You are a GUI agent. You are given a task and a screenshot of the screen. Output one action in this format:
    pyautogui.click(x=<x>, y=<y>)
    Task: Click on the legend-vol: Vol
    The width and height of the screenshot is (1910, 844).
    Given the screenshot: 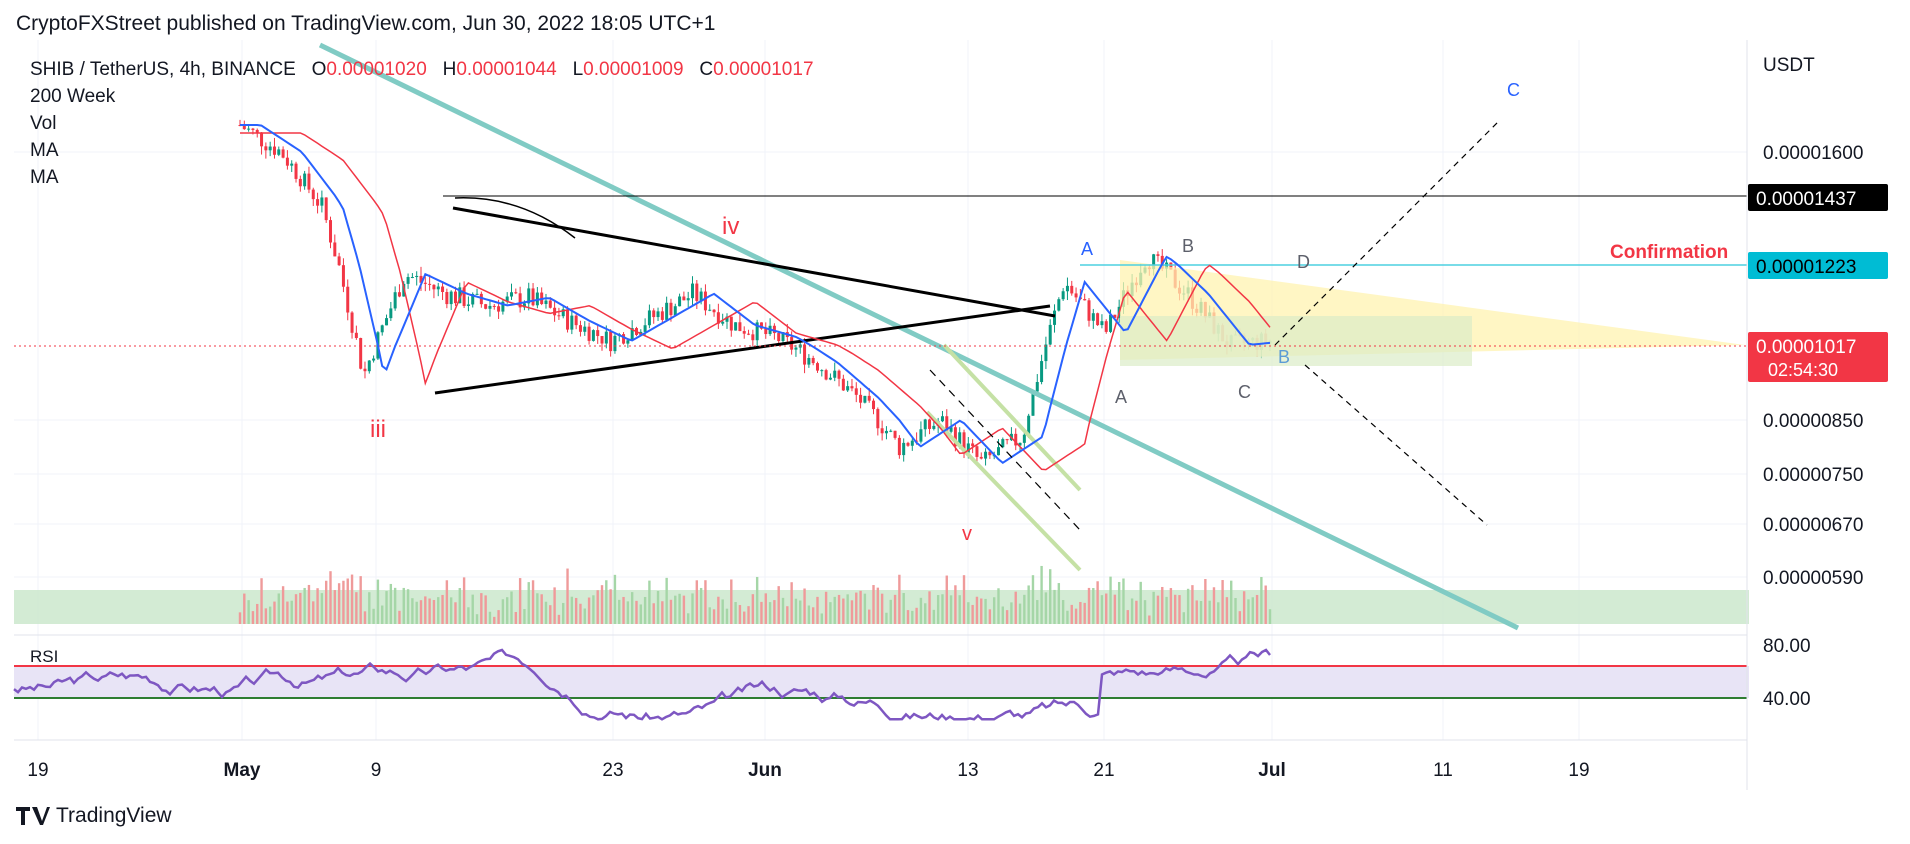 What is the action you would take?
    pyautogui.click(x=43, y=123)
    